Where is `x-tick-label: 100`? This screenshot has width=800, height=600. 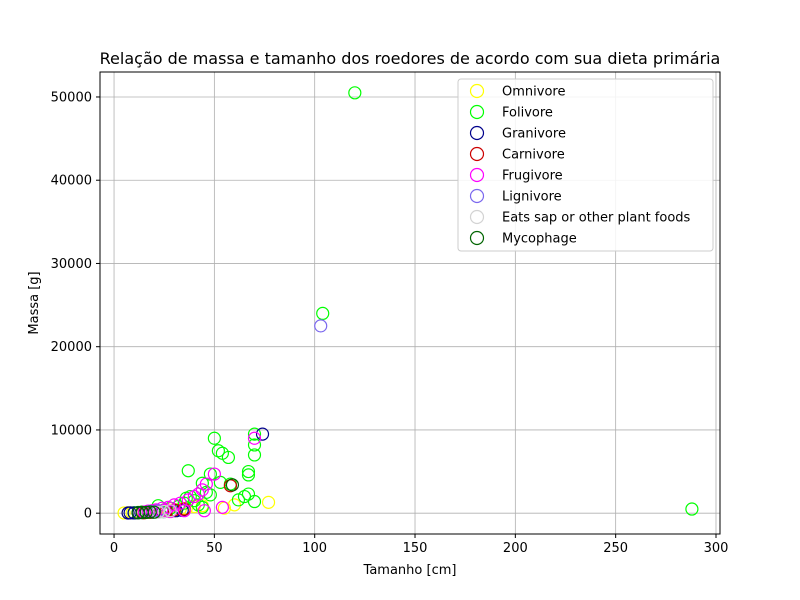
x-tick-label: 100 is located at coordinates (314, 548).